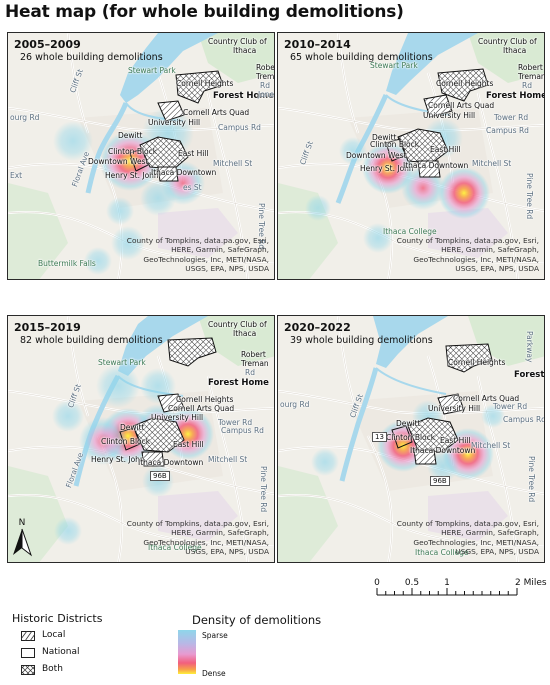 The image size is (550, 685). I want to click on place-label-tower-rd: Tower Rd, so click(511, 117).